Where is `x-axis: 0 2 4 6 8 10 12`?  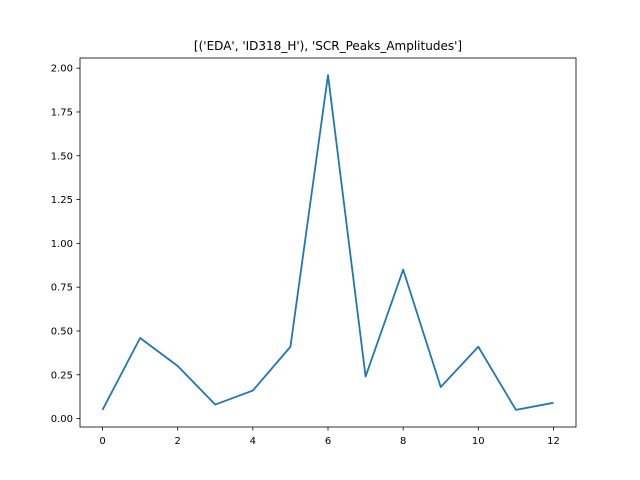 x-axis: 0 2 4 6 8 10 12 is located at coordinates (329, 437).